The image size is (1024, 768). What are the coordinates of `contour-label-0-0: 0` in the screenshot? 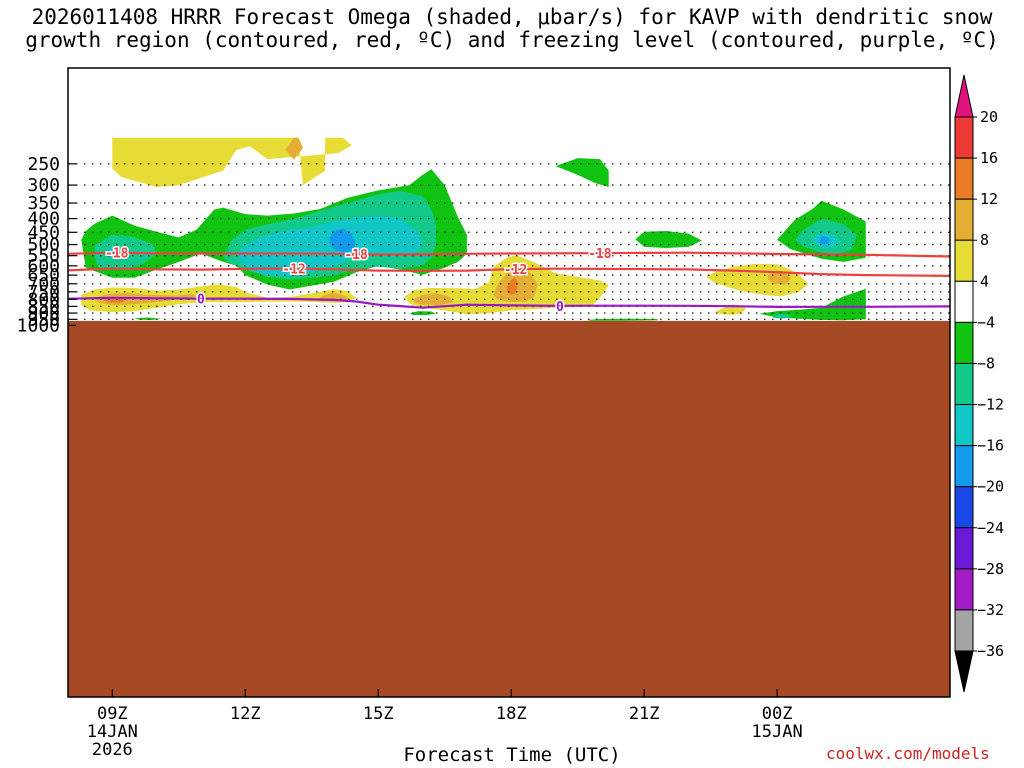 It's located at (201, 300).